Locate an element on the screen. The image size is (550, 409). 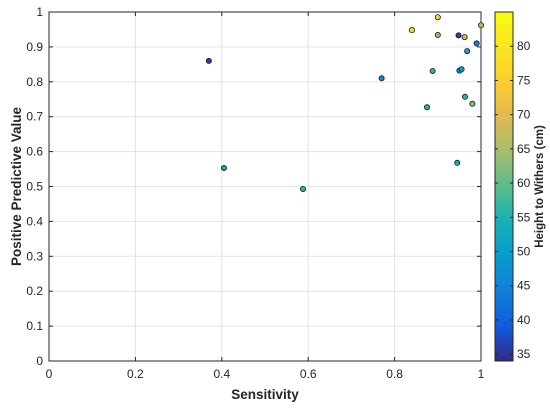
colorbar-tick-label: 65 is located at coordinates (524, 149).